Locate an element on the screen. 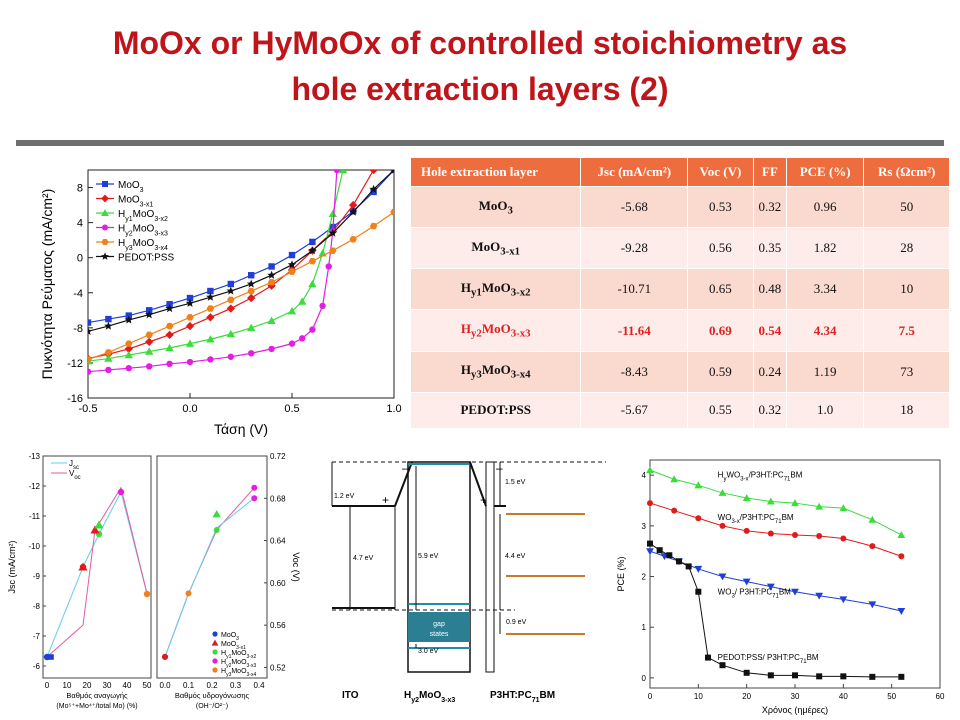 This screenshot has width=960, height=720. legend-label: MoO3 is located at coordinates (230, 637).